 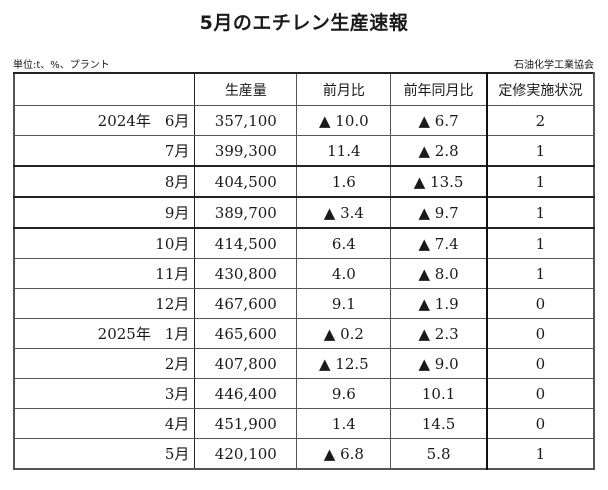 What do you see at coordinates (124, 334) in the screenshot?
I see `year-label: 2025年` at bounding box center [124, 334].